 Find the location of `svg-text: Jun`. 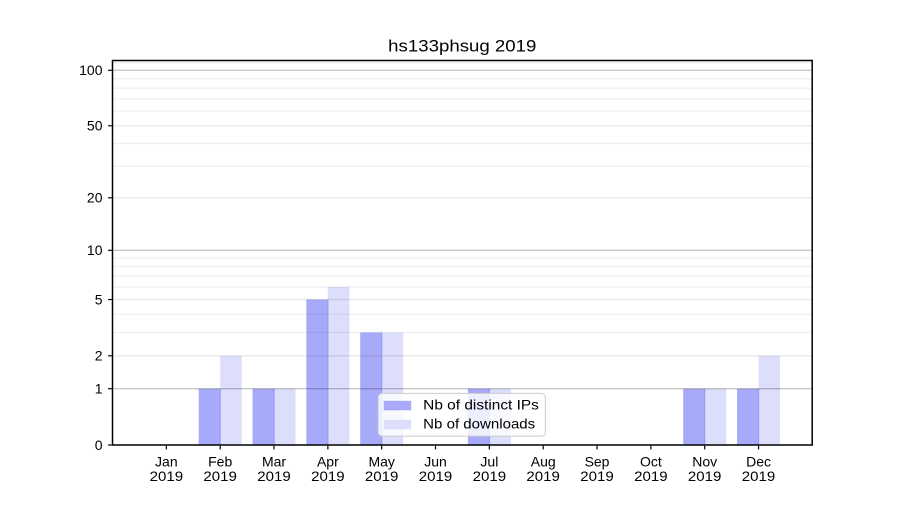

svg-text: Jun is located at coordinates (435, 461).